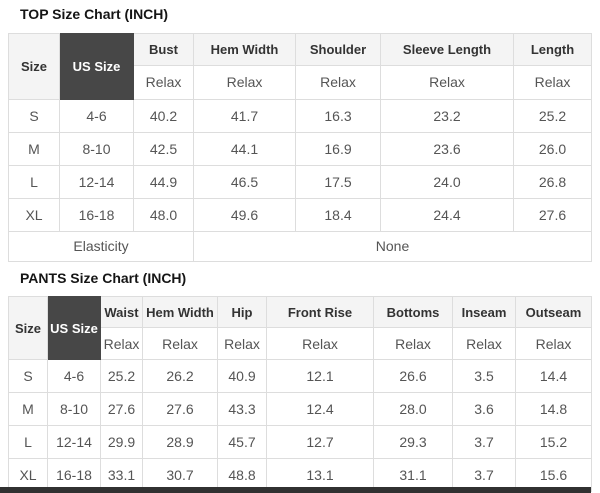 The image size is (600, 493). I want to click on top-elasticity-row: Elasticity None, so click(300, 246).